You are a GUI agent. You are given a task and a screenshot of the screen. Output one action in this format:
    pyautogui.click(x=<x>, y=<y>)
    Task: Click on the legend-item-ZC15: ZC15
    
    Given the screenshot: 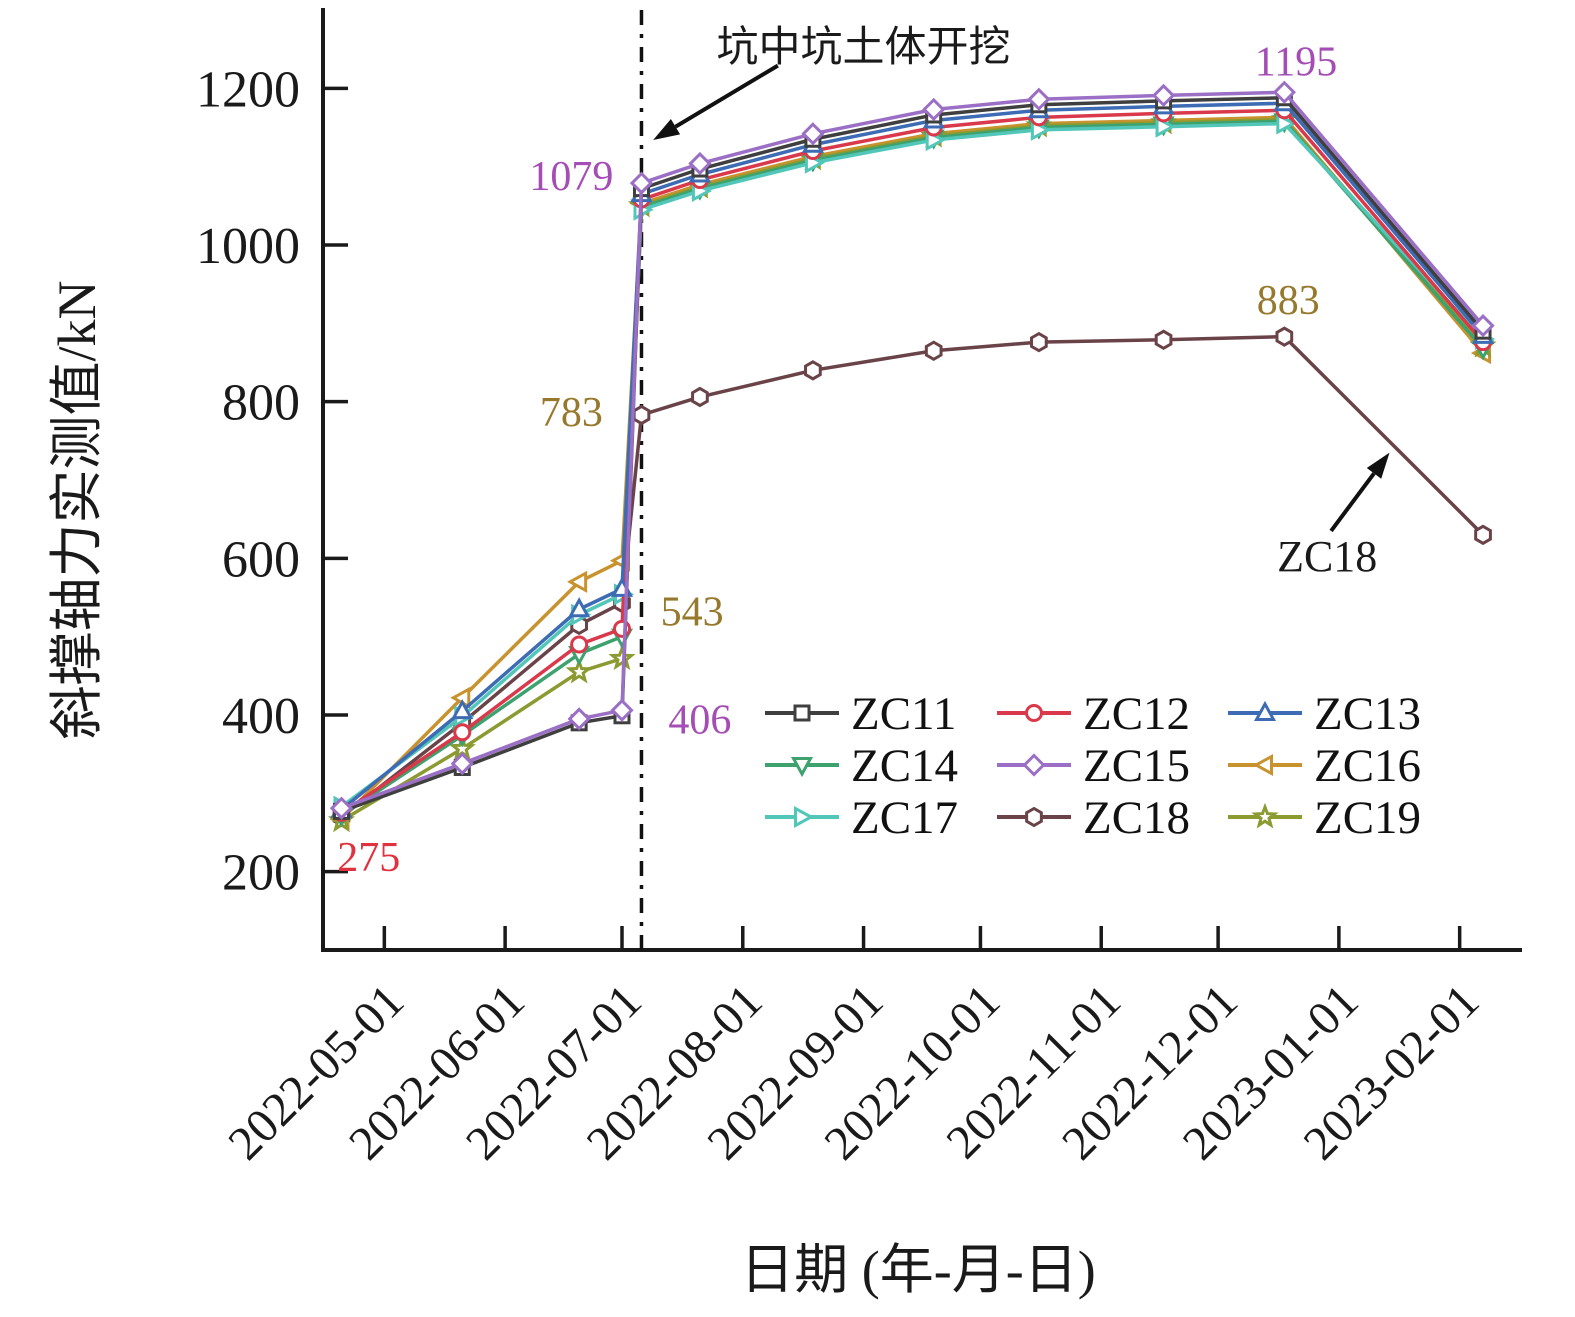 What is the action you would take?
    pyautogui.click(x=1093, y=766)
    